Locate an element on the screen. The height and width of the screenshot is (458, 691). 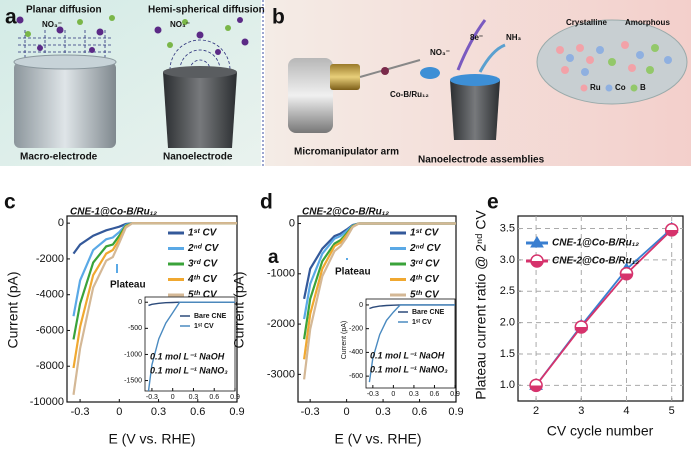
macro-electrode is located at coordinates (65, 105).